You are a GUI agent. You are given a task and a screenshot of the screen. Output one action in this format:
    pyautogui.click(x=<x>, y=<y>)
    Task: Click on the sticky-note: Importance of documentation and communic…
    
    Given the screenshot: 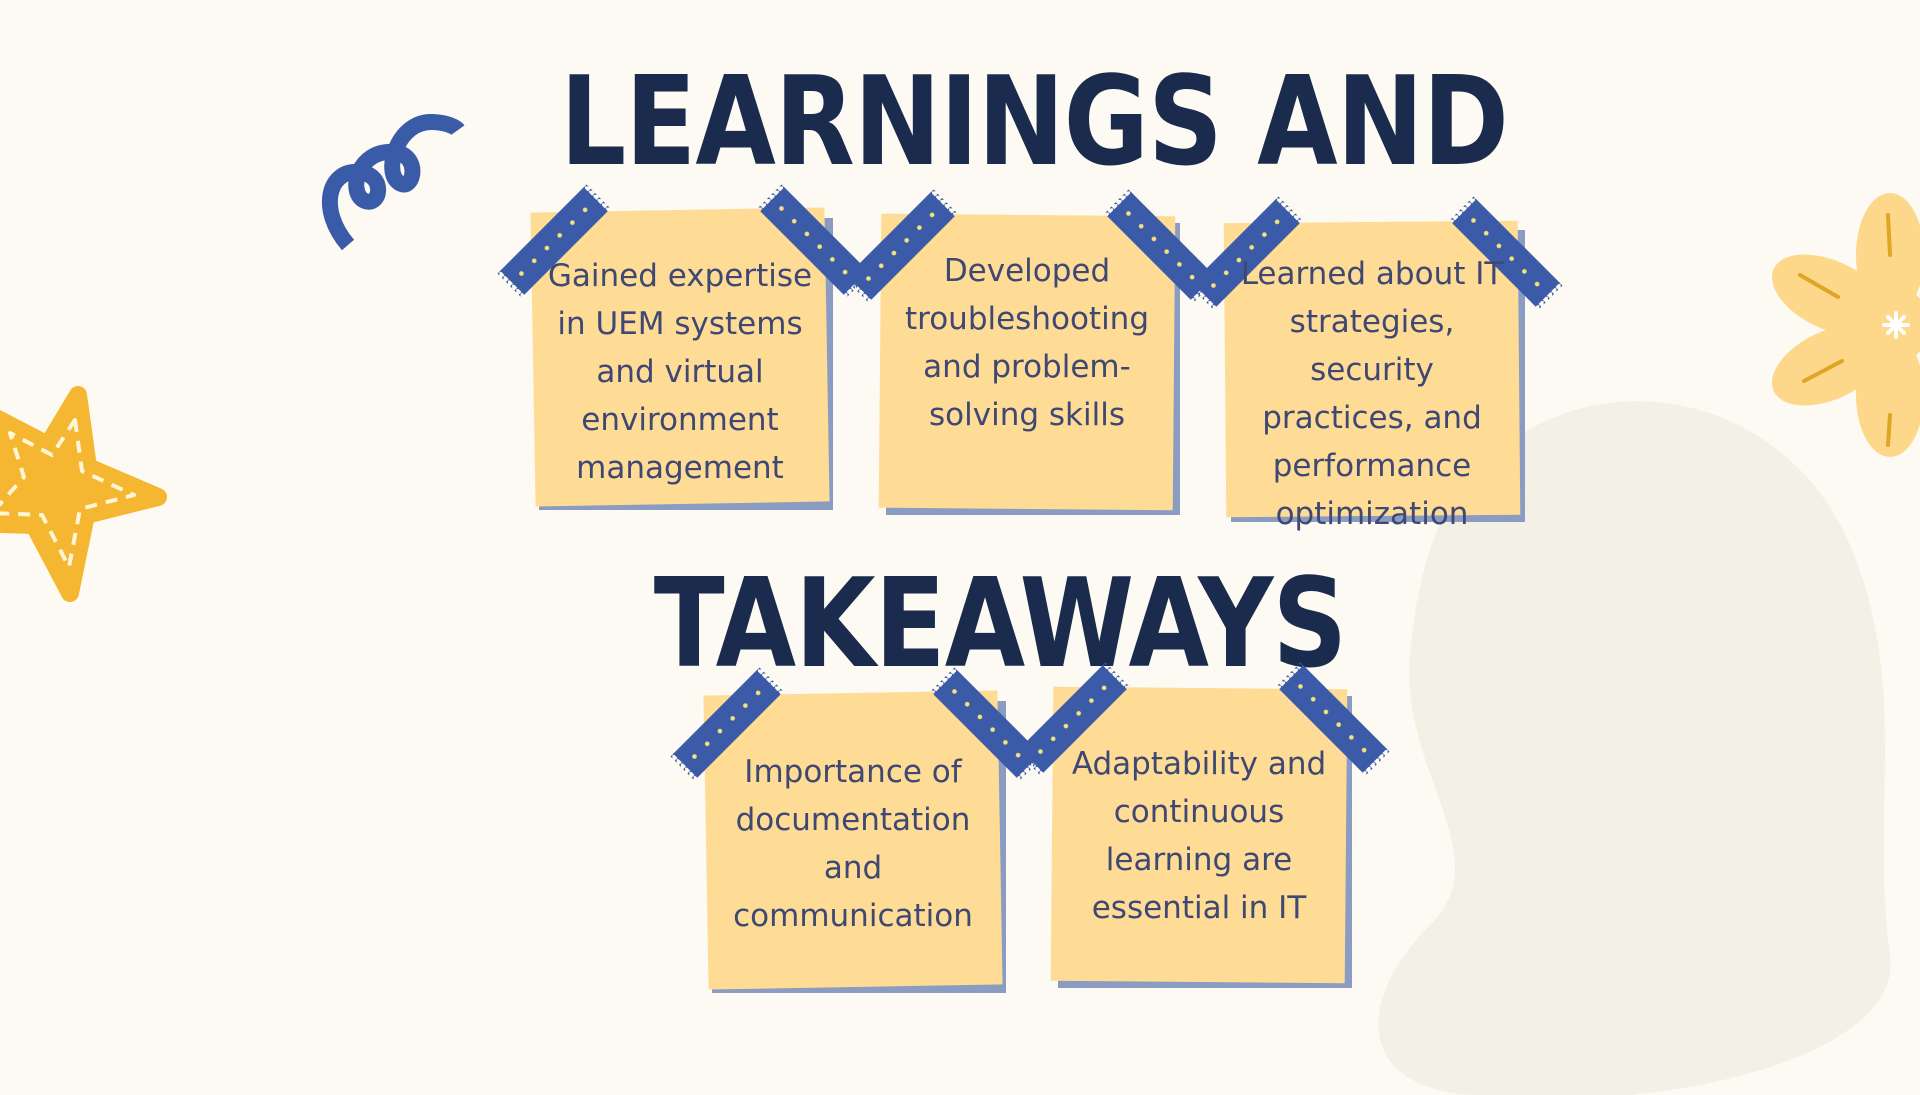 What is the action you would take?
    pyautogui.click(x=857, y=831)
    